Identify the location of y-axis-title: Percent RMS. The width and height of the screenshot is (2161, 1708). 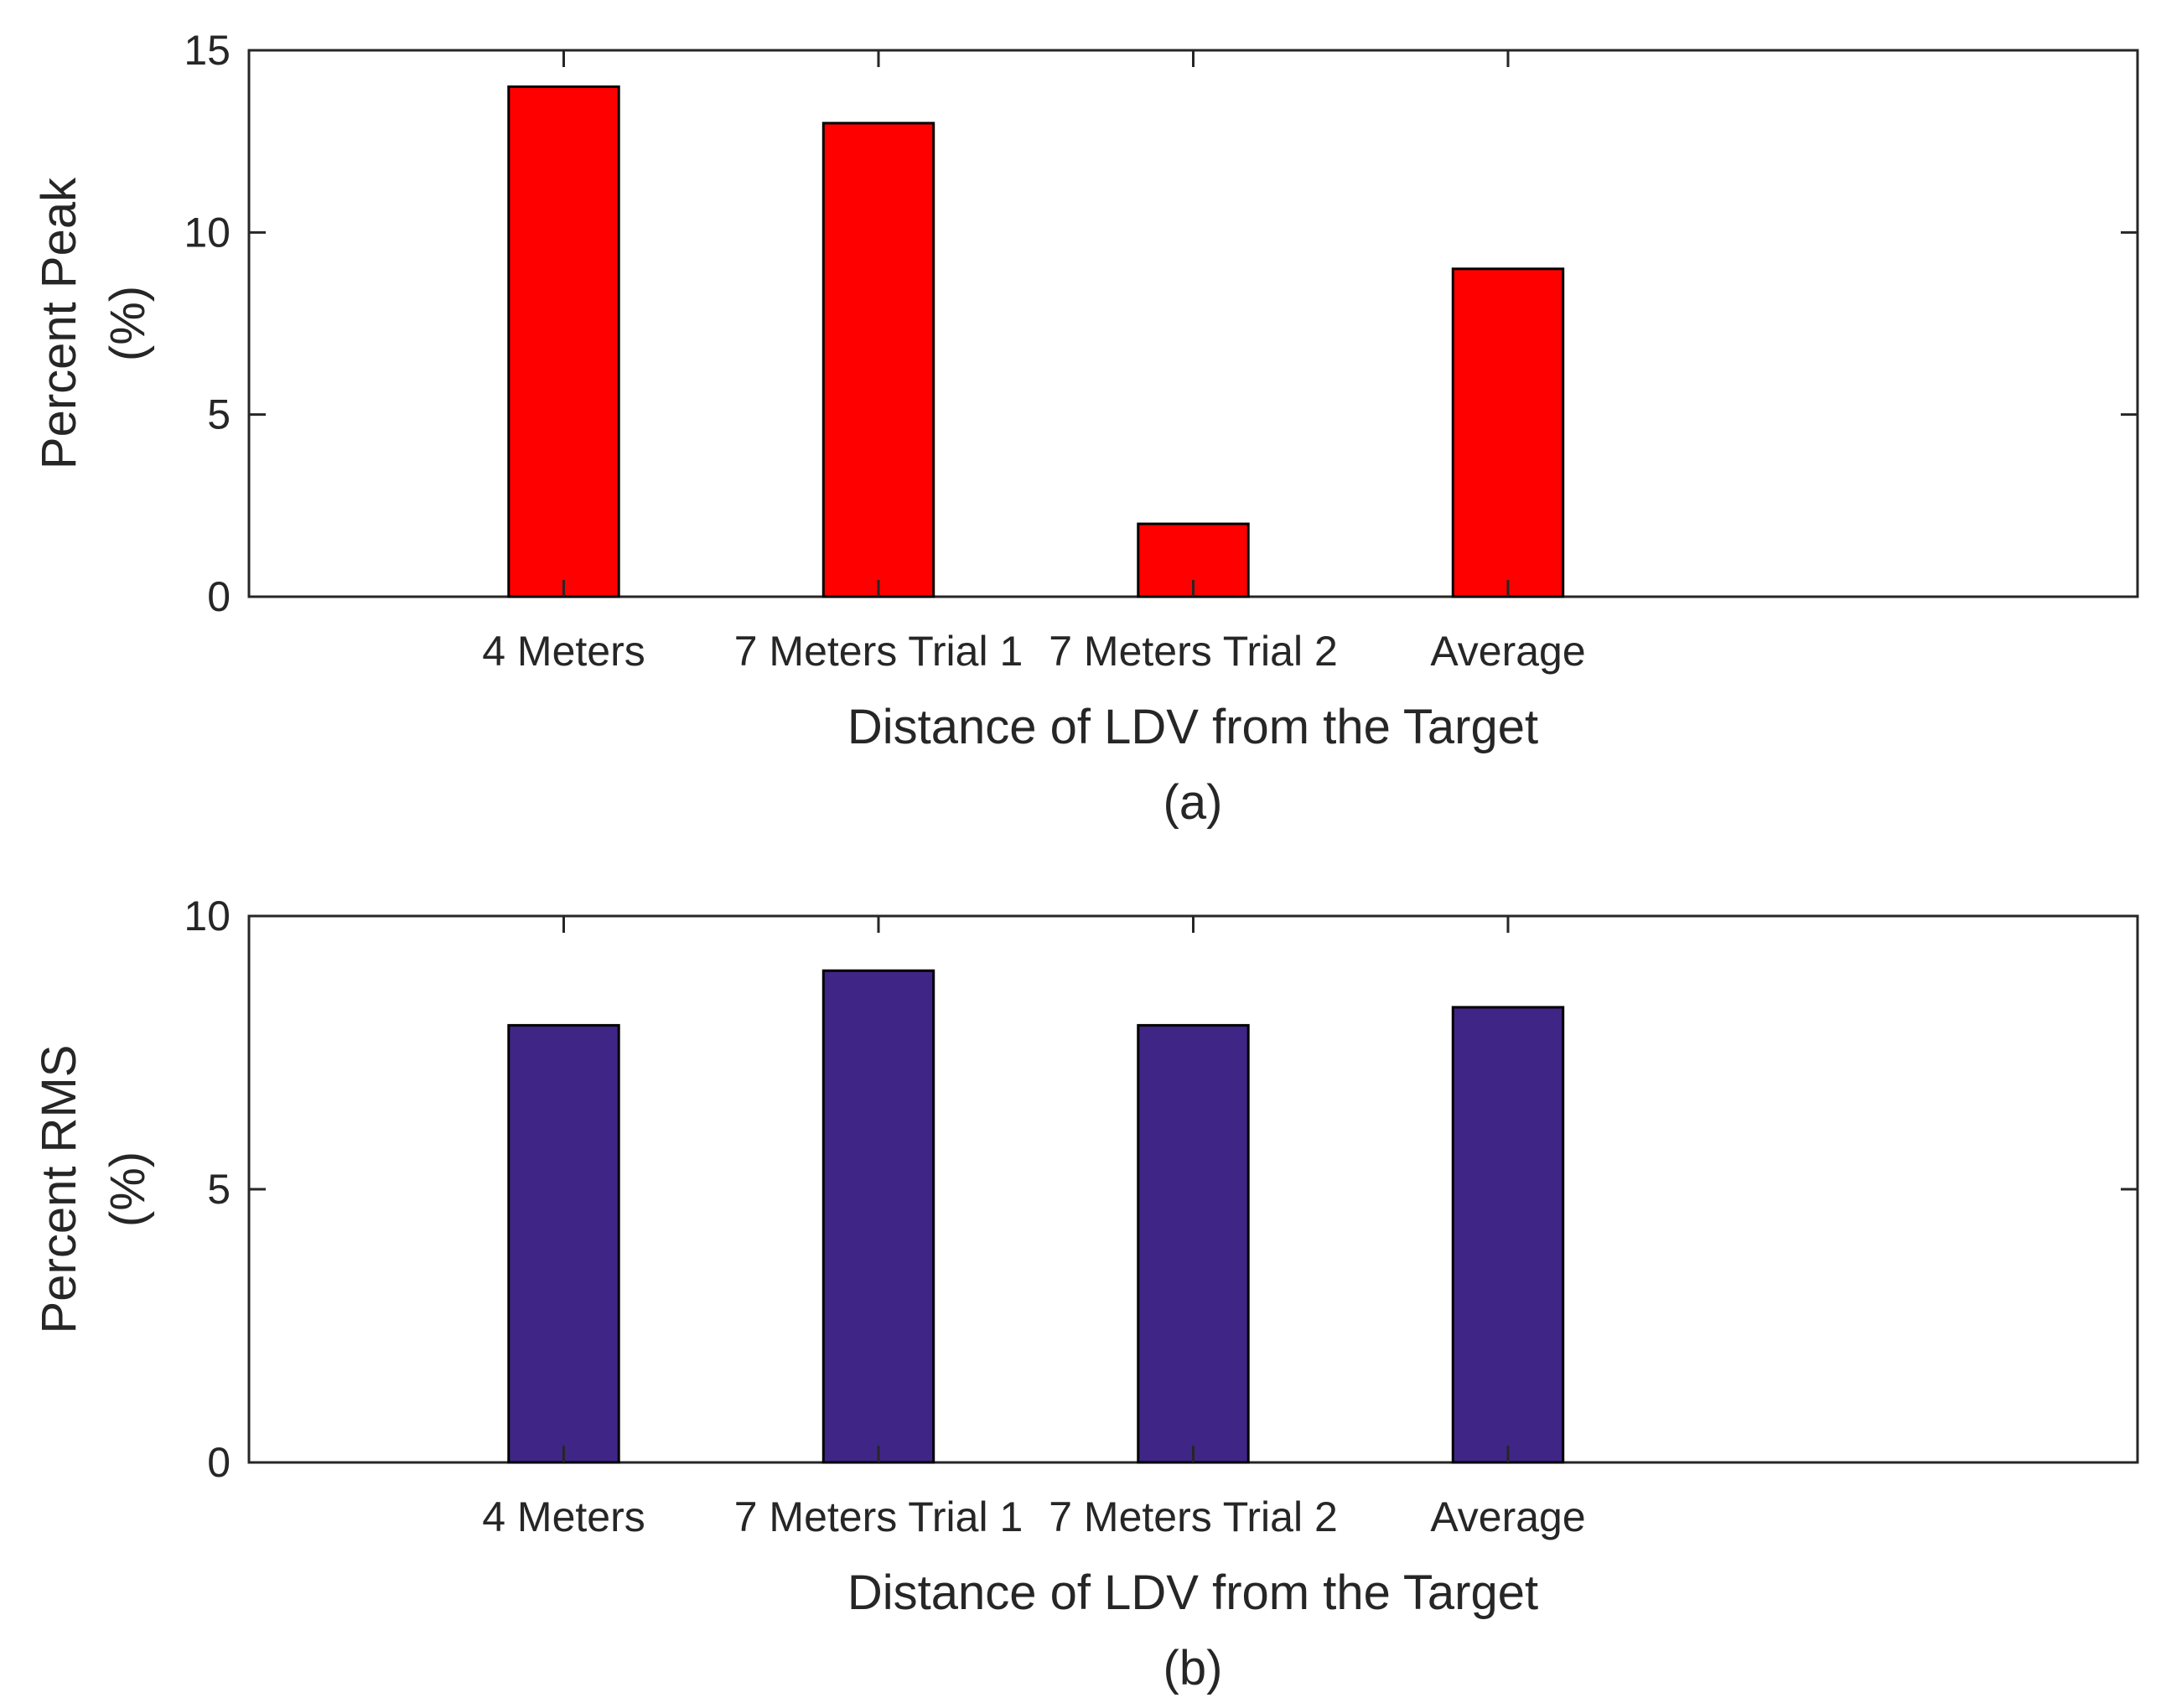
(59, 1189).